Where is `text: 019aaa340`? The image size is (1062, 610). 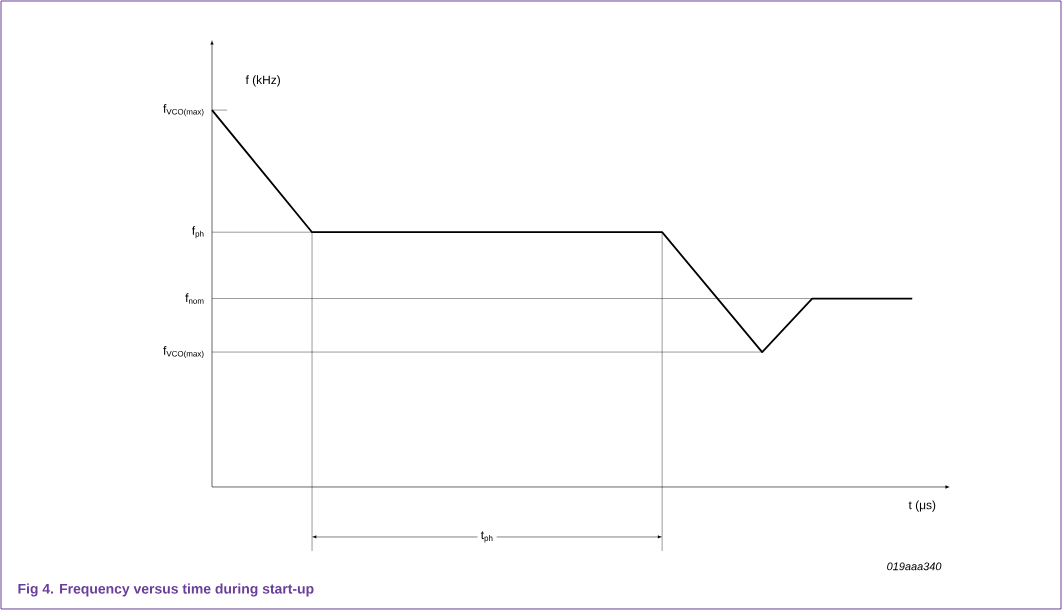
text: 019aaa340 is located at coordinates (914, 566).